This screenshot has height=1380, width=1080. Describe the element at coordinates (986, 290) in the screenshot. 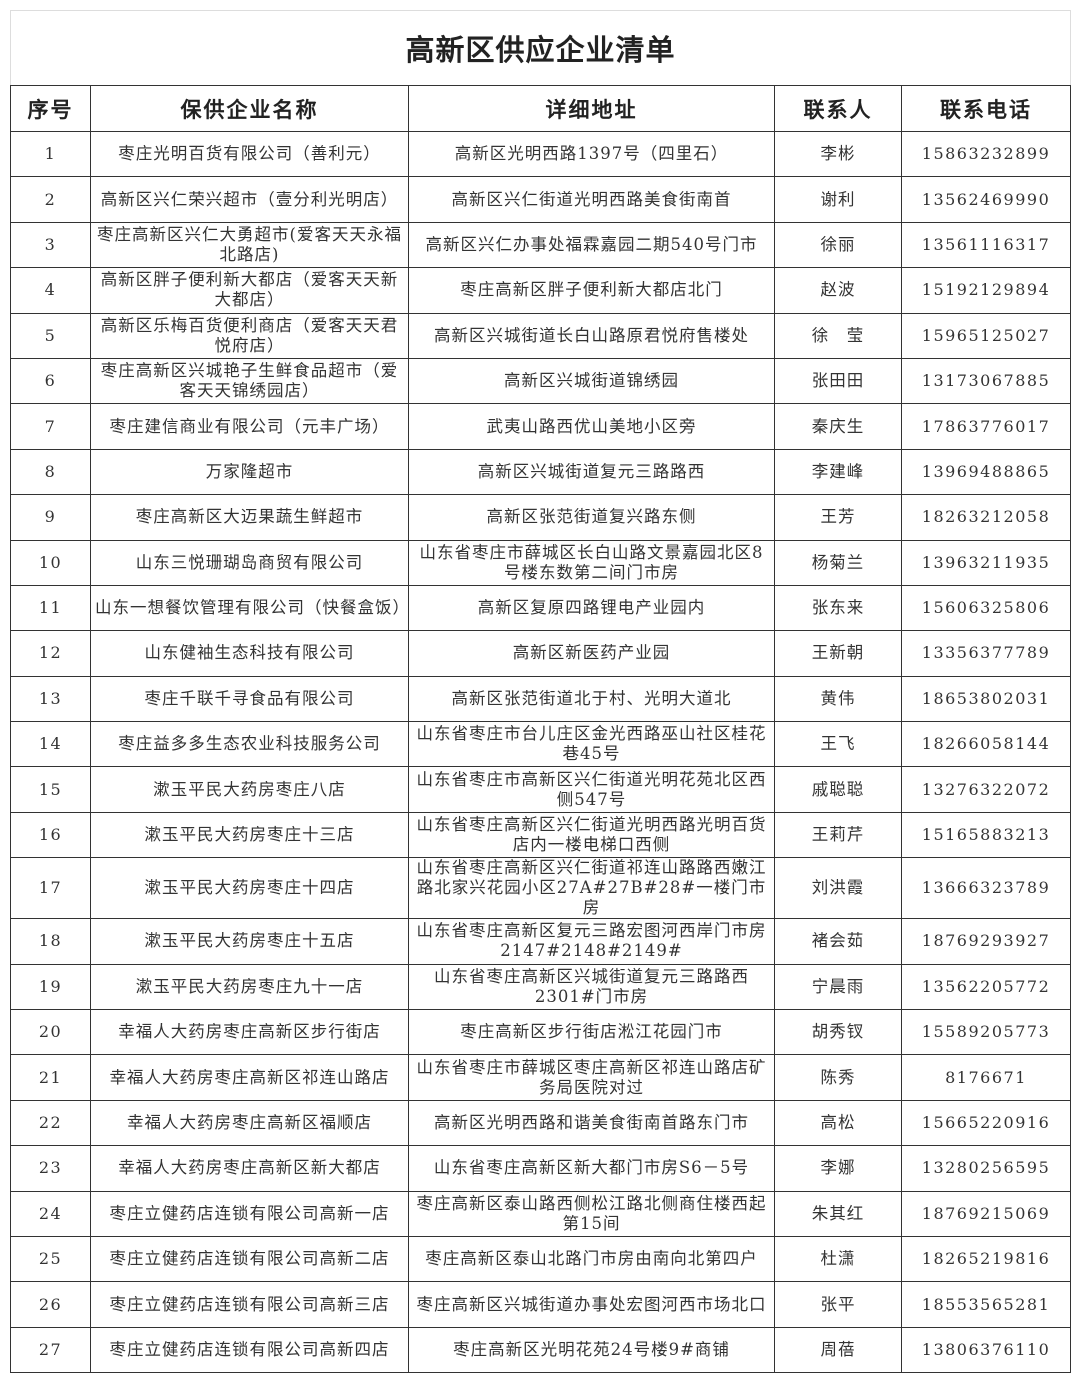

I see `phone-number: 15192129894` at that location.